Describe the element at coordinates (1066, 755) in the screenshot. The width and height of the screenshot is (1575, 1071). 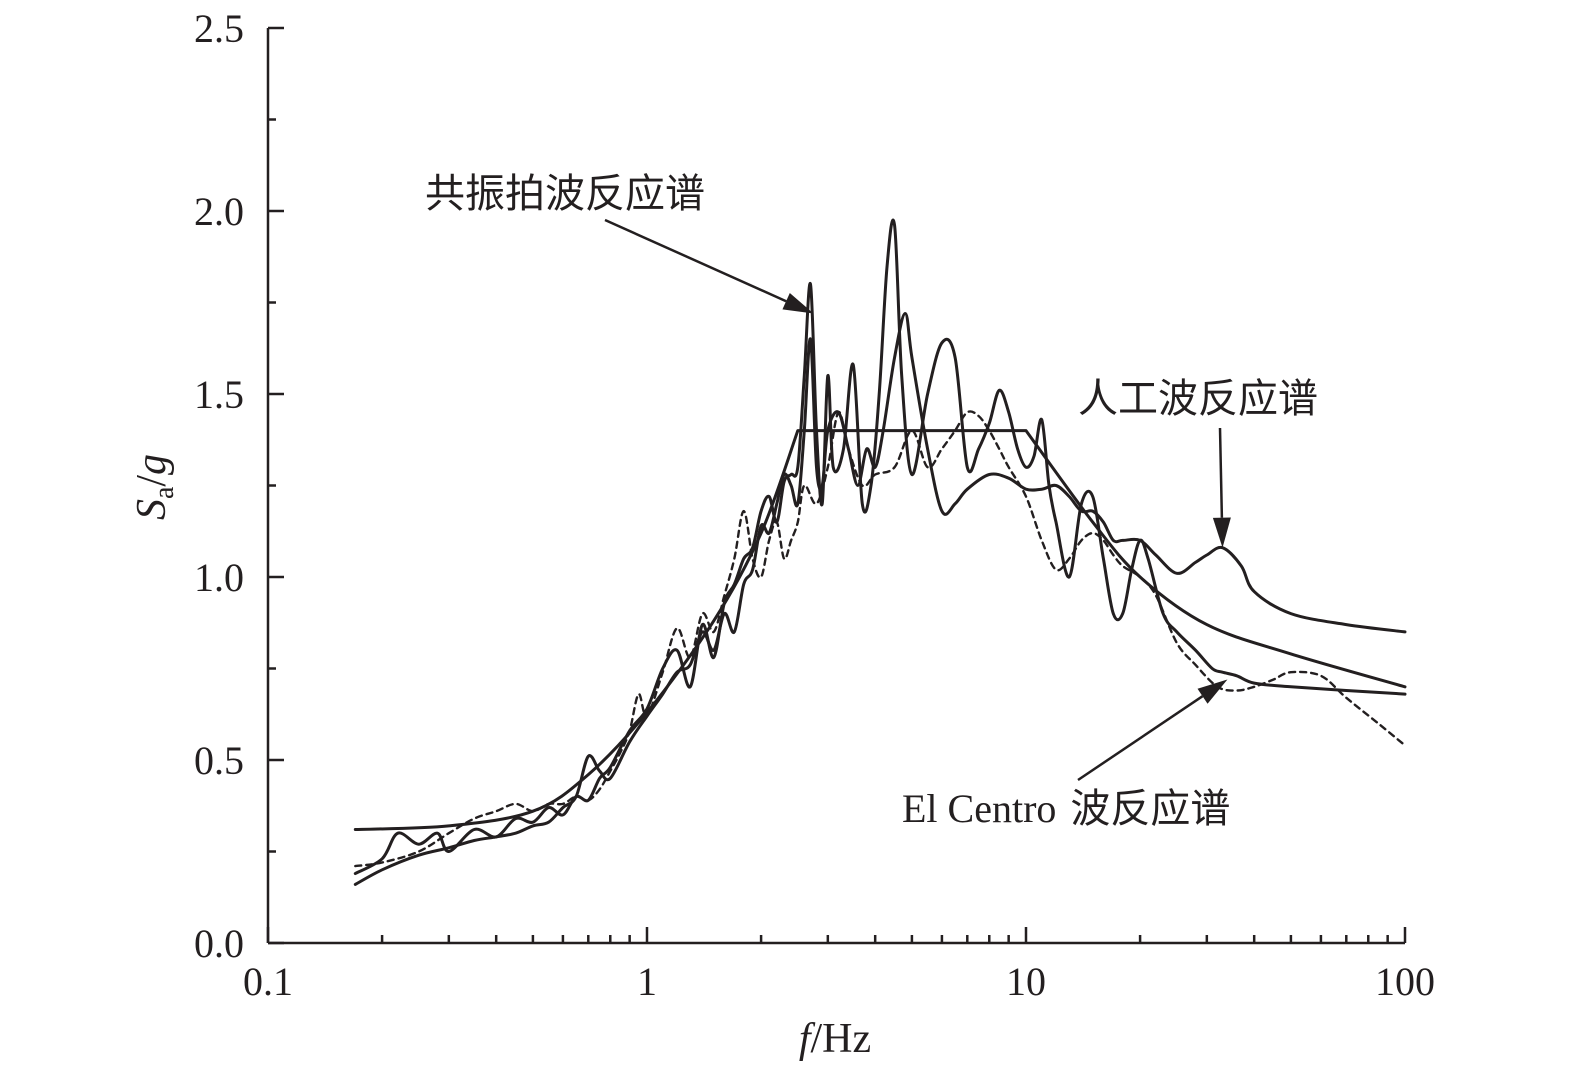
I see `annotation-elcentro: El Centro 波反应谱` at that location.